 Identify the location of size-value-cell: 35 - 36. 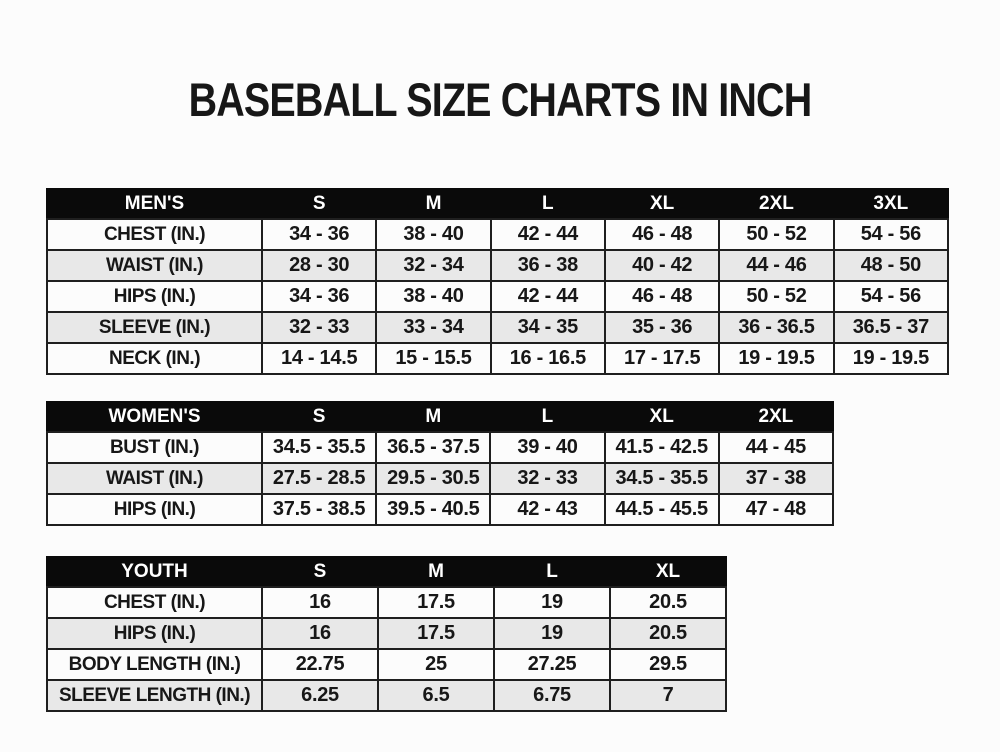
(662, 327).